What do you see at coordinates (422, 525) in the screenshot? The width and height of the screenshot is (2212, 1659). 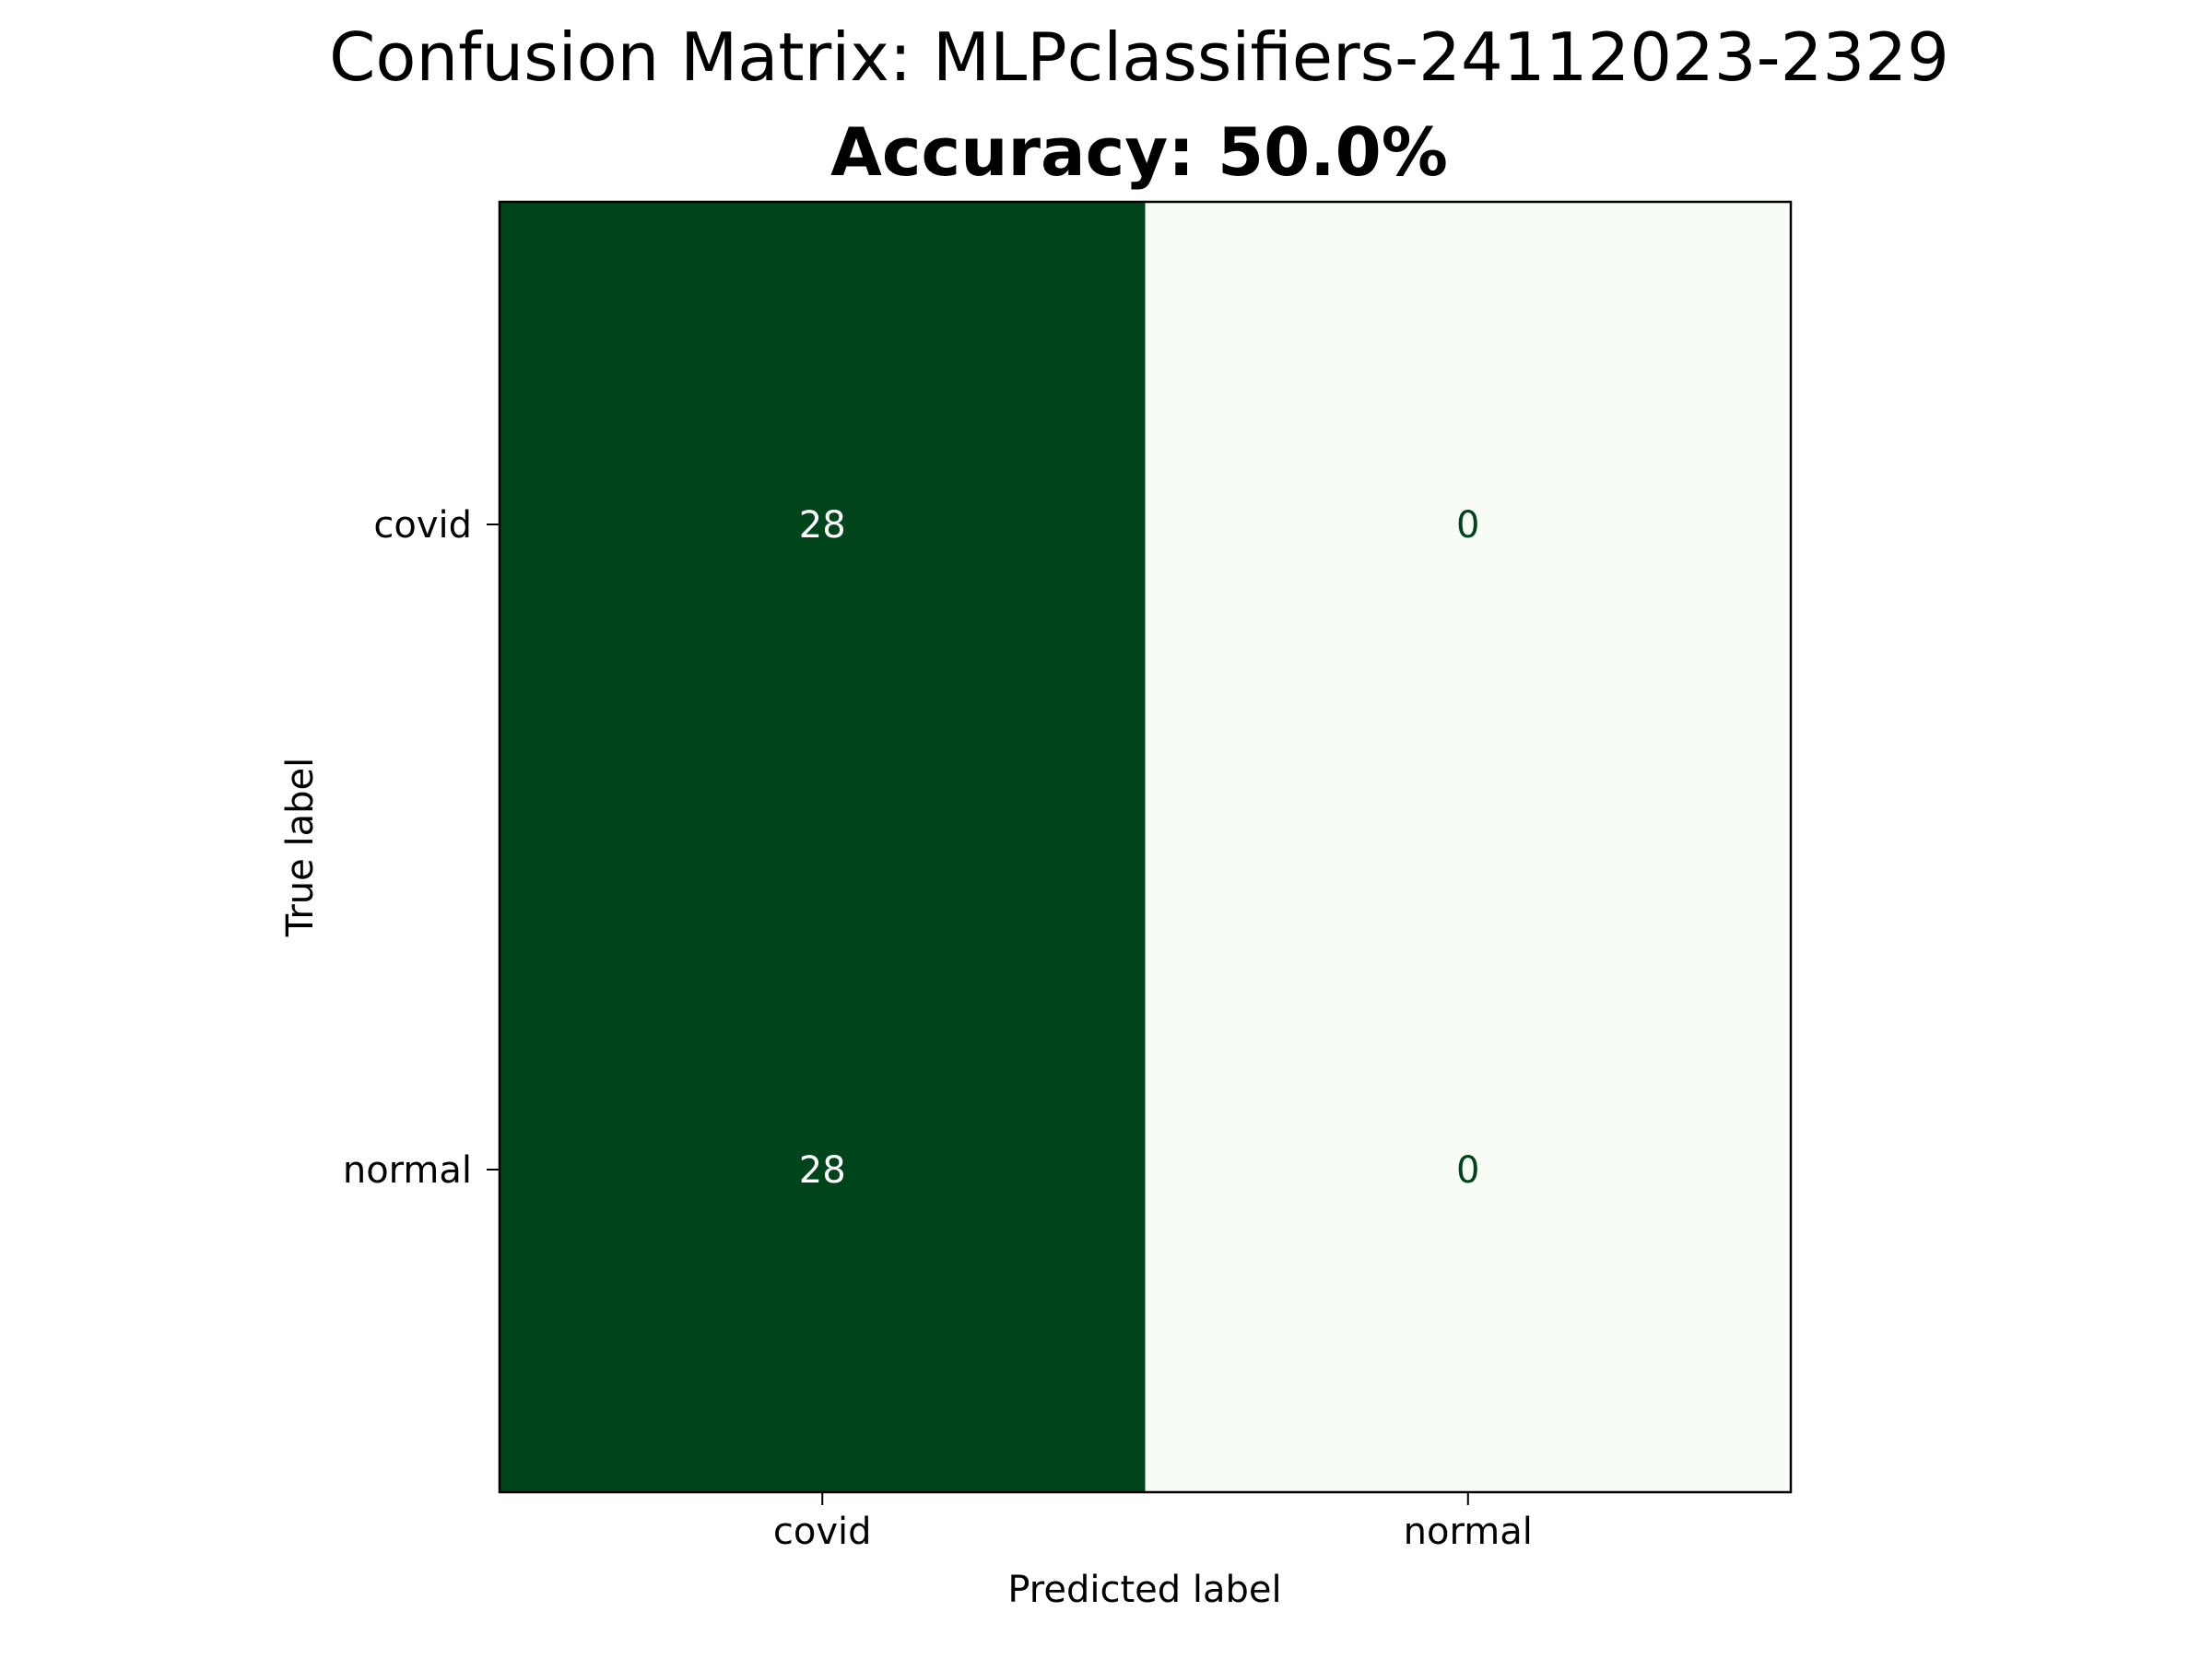 I see `y-tick-label: covid` at bounding box center [422, 525].